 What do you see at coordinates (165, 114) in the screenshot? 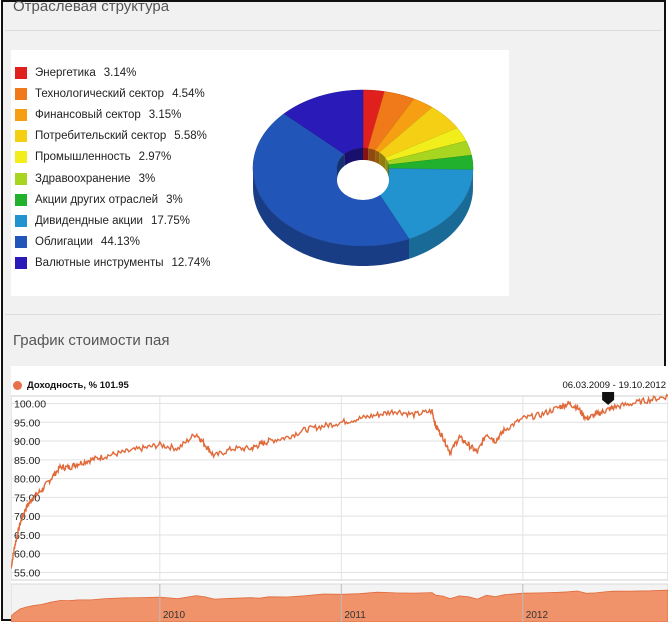
I see `legend-value: 3.15%` at bounding box center [165, 114].